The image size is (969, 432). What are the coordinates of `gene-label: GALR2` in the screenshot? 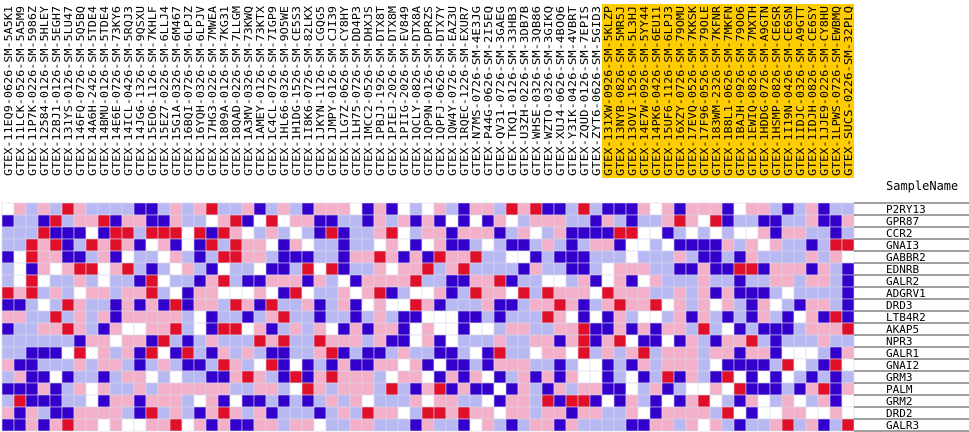 It's located at (902, 281).